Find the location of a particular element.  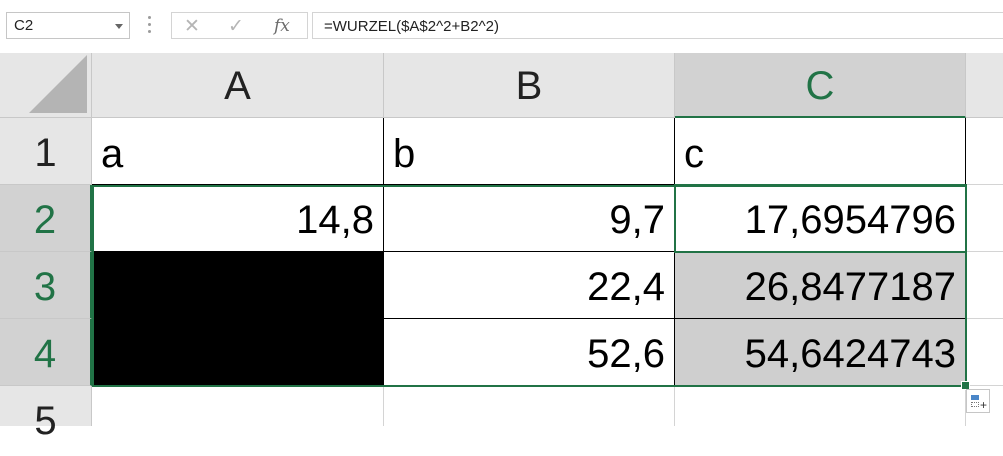

formula-bar-resize-handle is located at coordinates (149, 26).